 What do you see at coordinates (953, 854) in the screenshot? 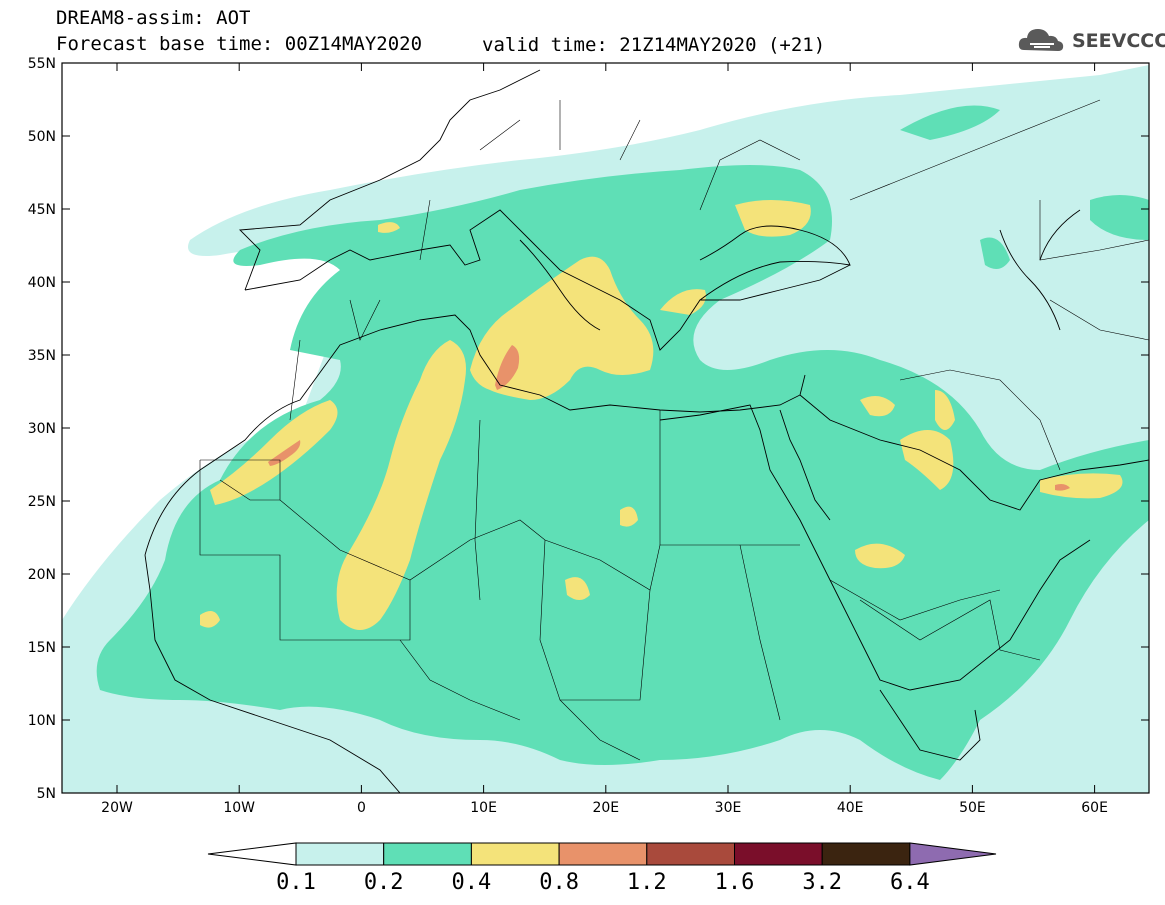
I see `colorbar-max-arrow` at bounding box center [953, 854].